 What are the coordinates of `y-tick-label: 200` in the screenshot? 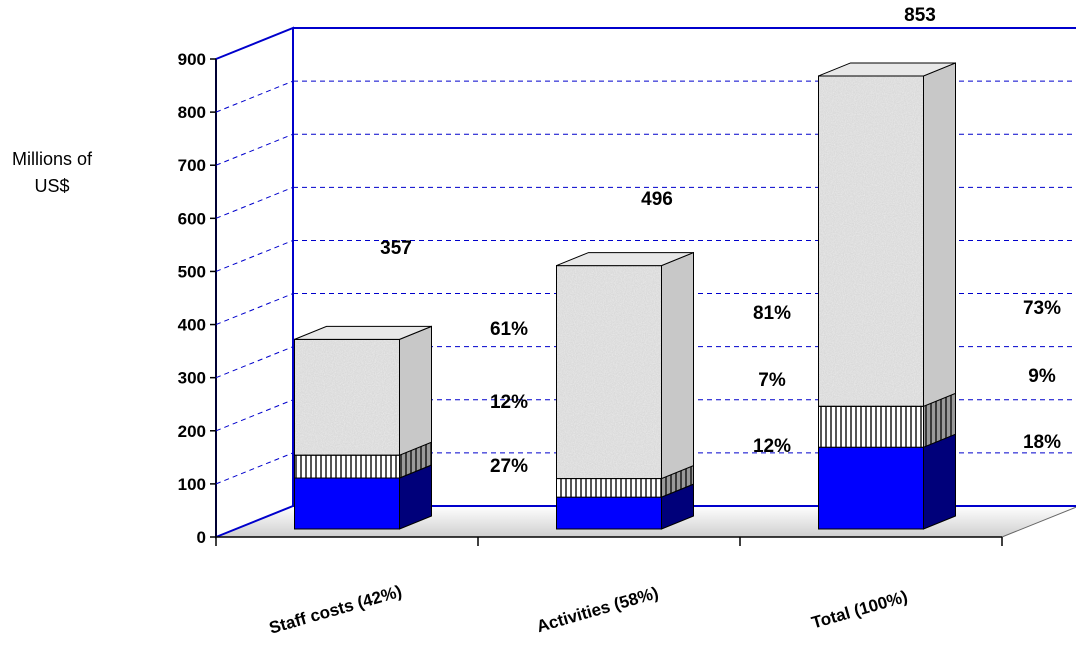 It's located at (192, 431).